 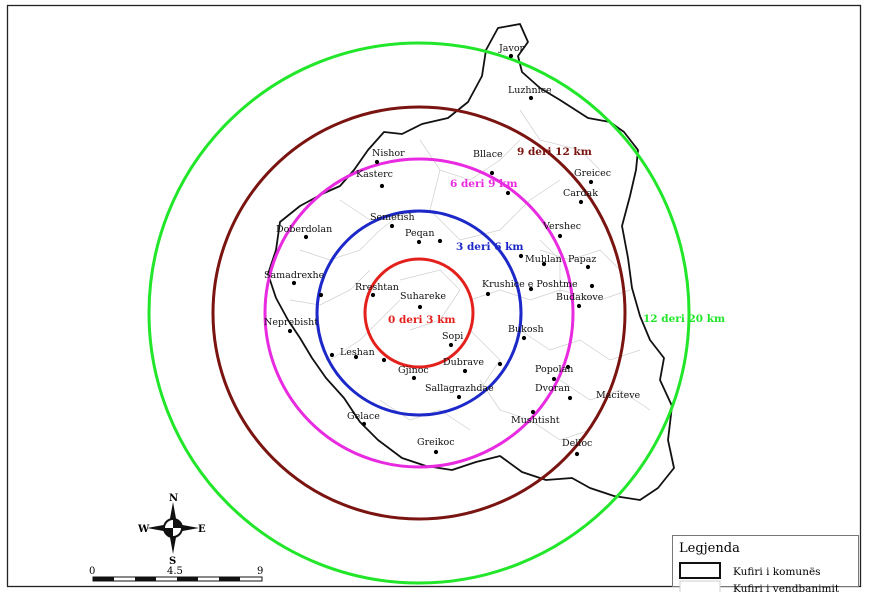 What do you see at coordinates (552, 388) in the screenshot?
I see `place-label: Dvoran` at bounding box center [552, 388].